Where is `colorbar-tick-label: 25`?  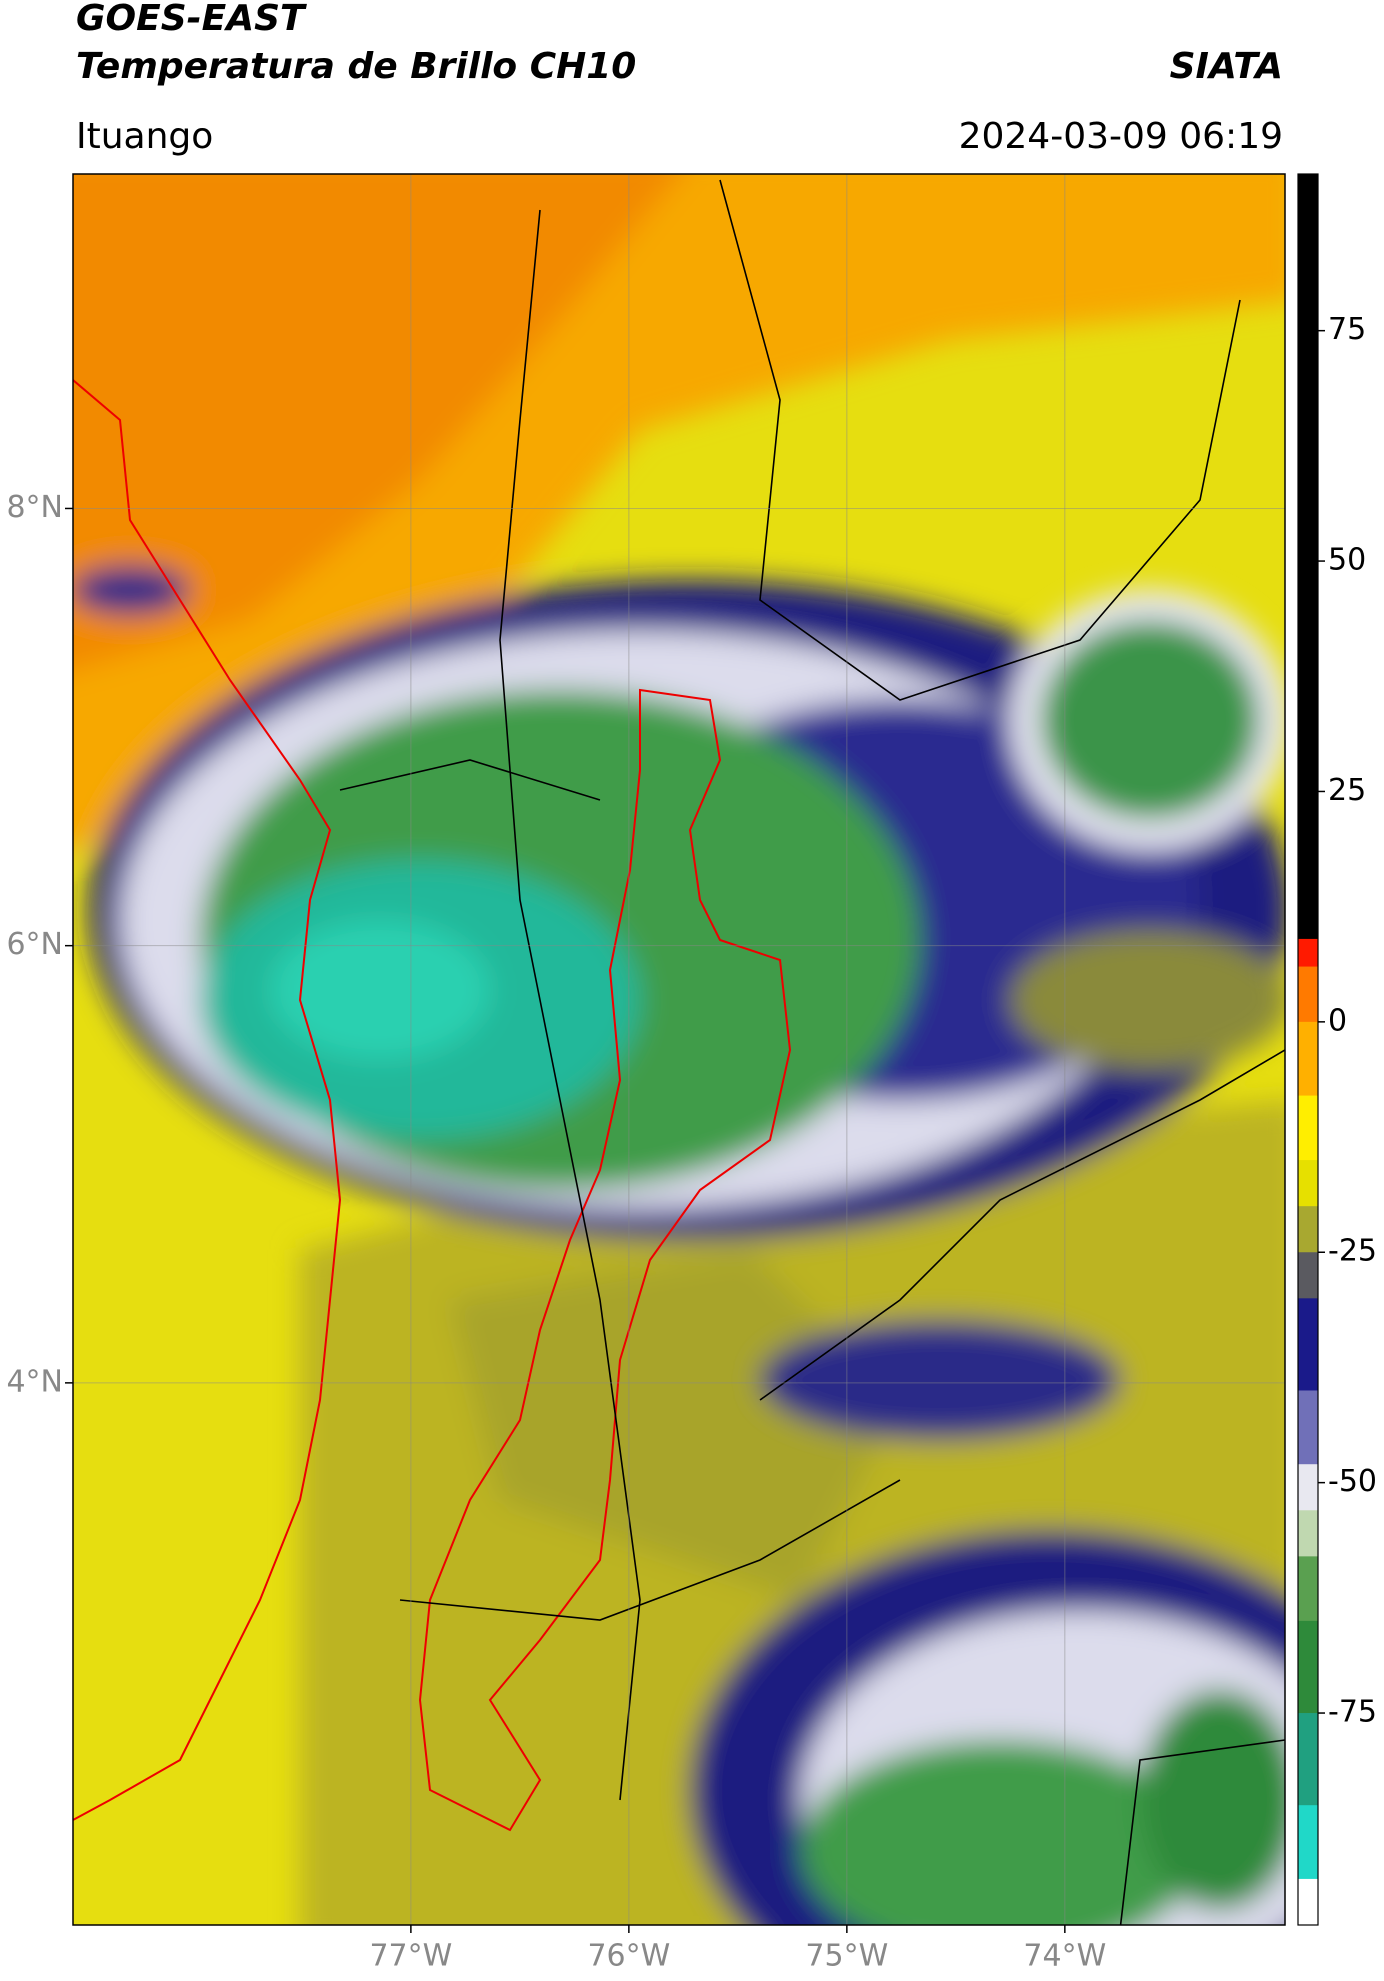
colorbar-tick-label: 25 is located at coordinates (1347, 790).